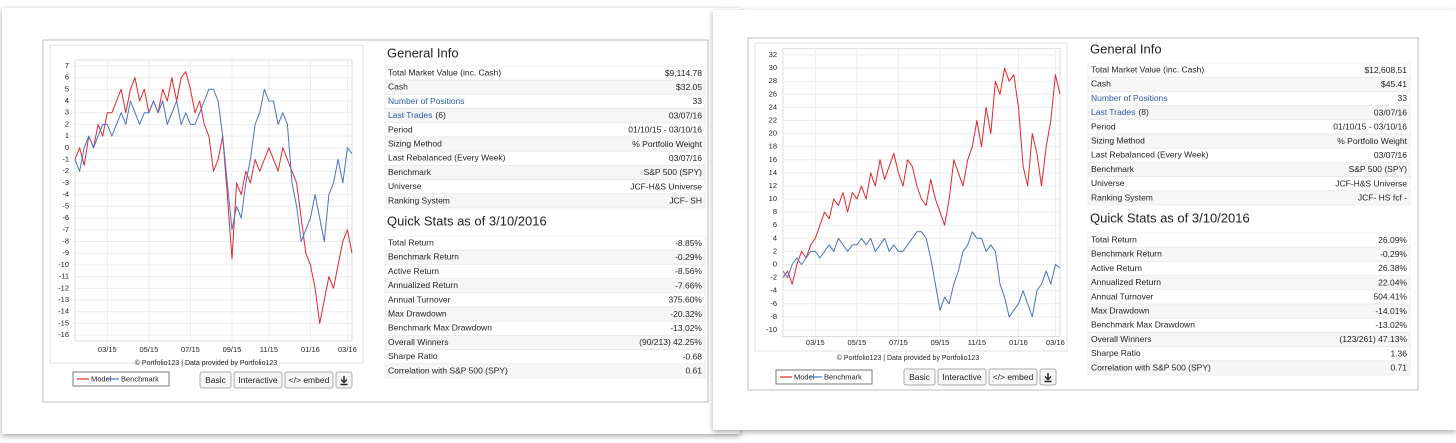 This screenshot has width=1456, height=443. I want to click on y-tick-label: 12, so click(773, 185).